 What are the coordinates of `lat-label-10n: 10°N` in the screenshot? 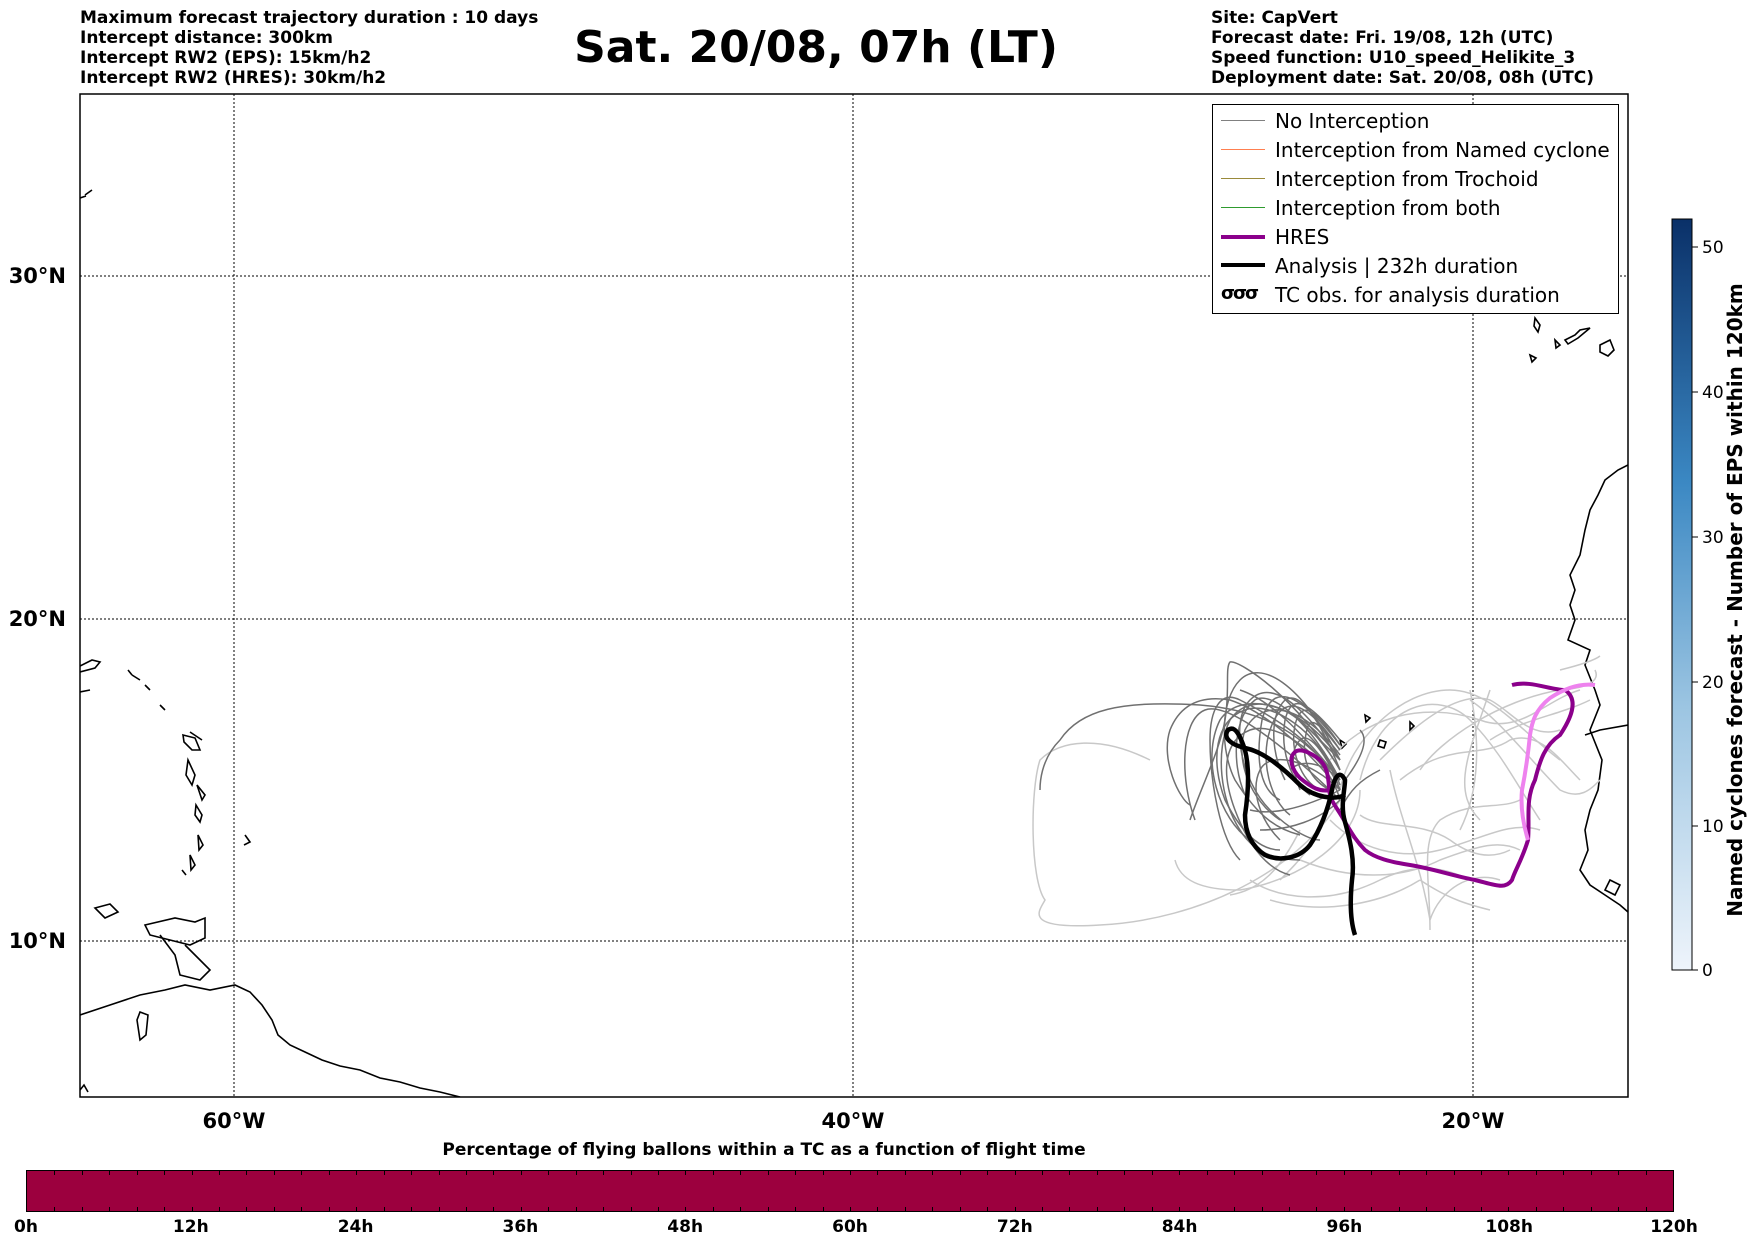 It's located at (37, 941).